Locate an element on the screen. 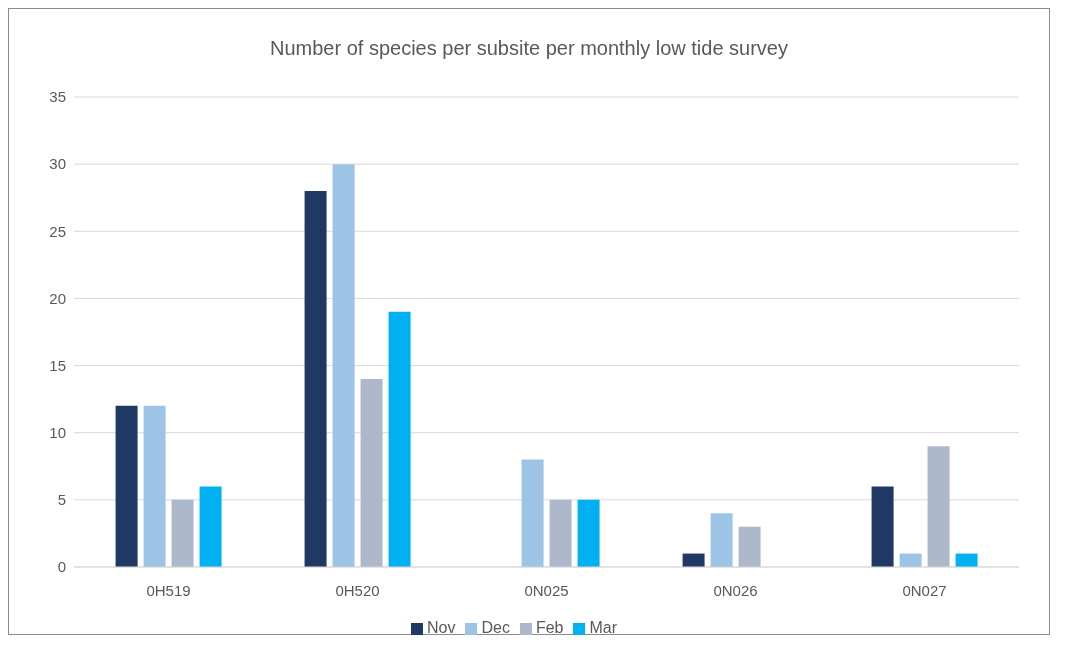  y-tick-label: 35 is located at coordinates (57, 97).